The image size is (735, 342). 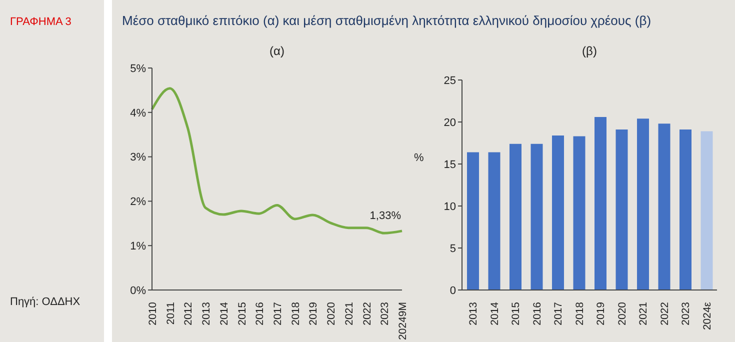 What do you see at coordinates (153, 314) in the screenshot?
I see `x-tick-label: 2010` at bounding box center [153, 314].